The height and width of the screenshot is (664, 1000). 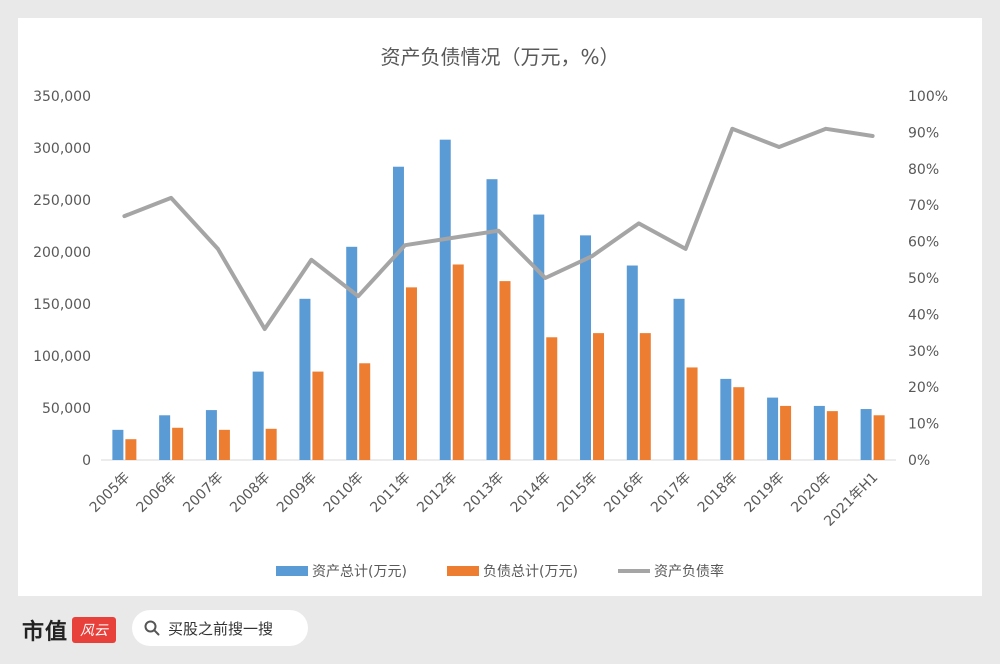 What do you see at coordinates (923, 279) in the screenshot?
I see `y-right-tick-label: 50%` at bounding box center [923, 279].